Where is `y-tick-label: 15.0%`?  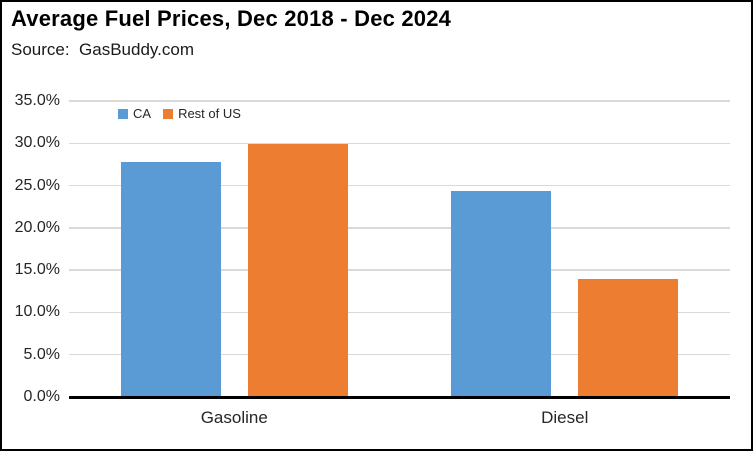 y-tick-label: 15.0% is located at coordinates (37, 270).